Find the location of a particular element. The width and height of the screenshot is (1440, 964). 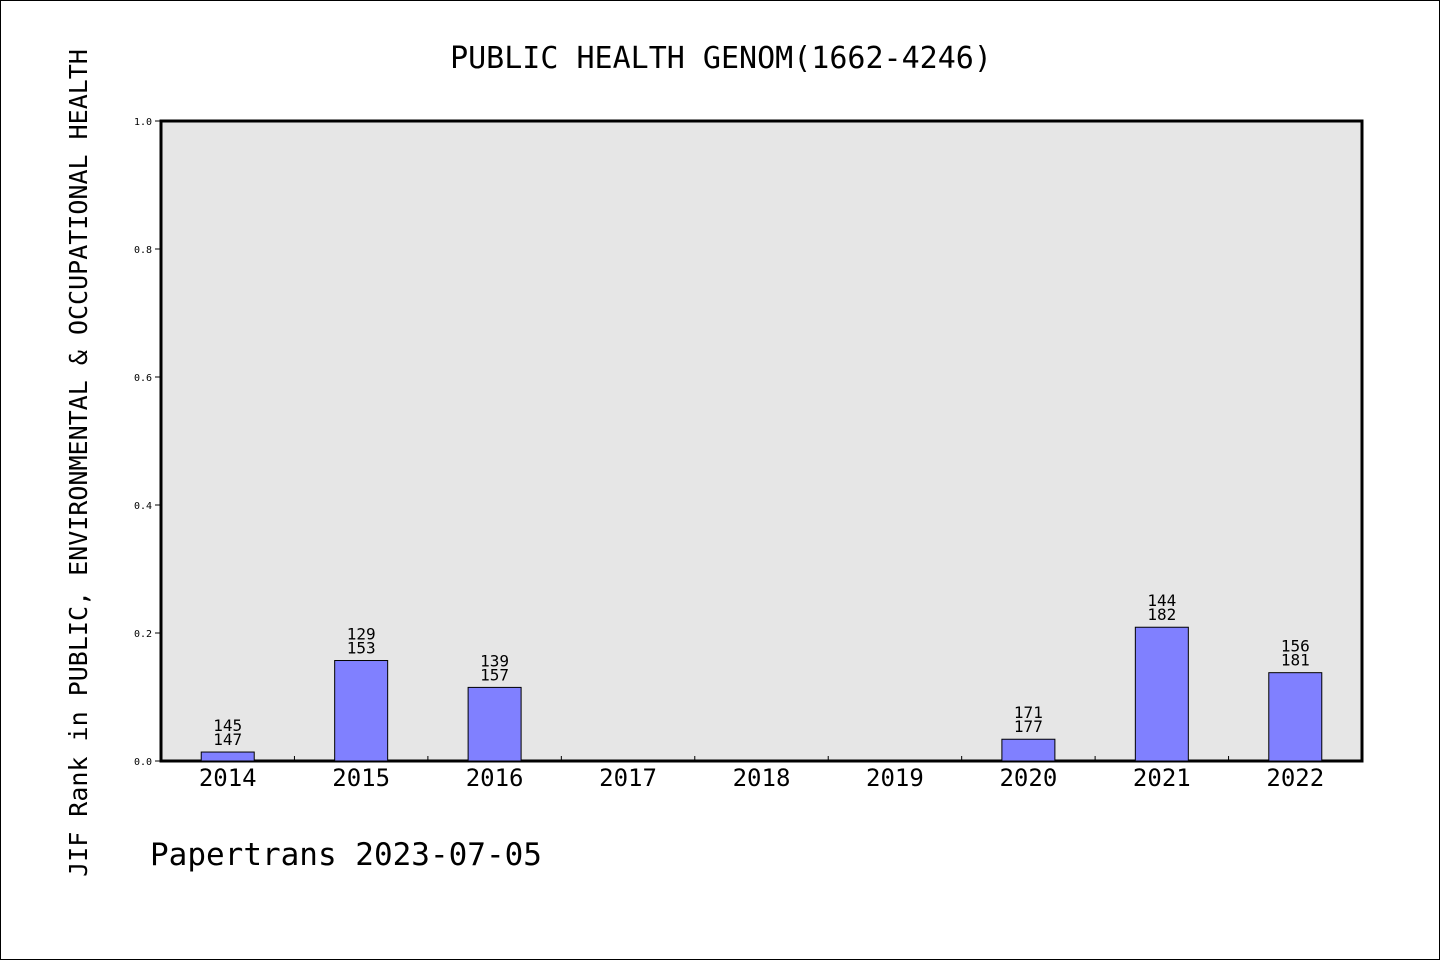

x-tick-label: 2022 is located at coordinates (1295, 778).